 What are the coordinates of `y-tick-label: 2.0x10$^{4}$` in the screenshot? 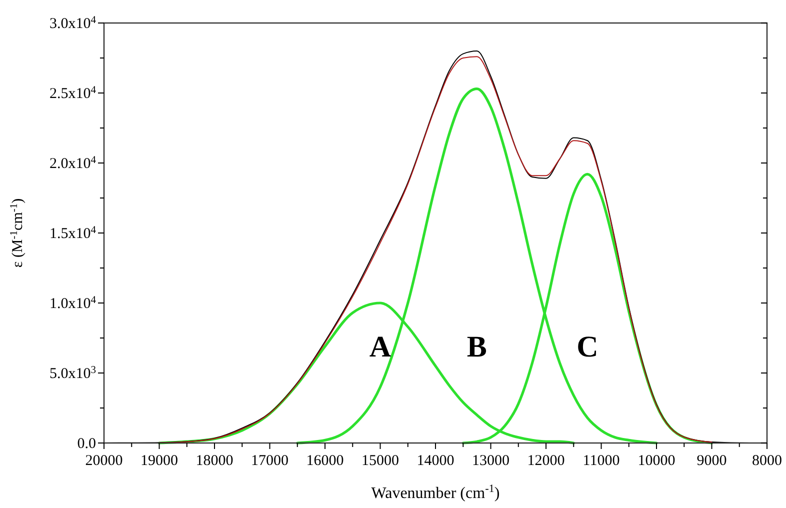 It's located at (73, 163).